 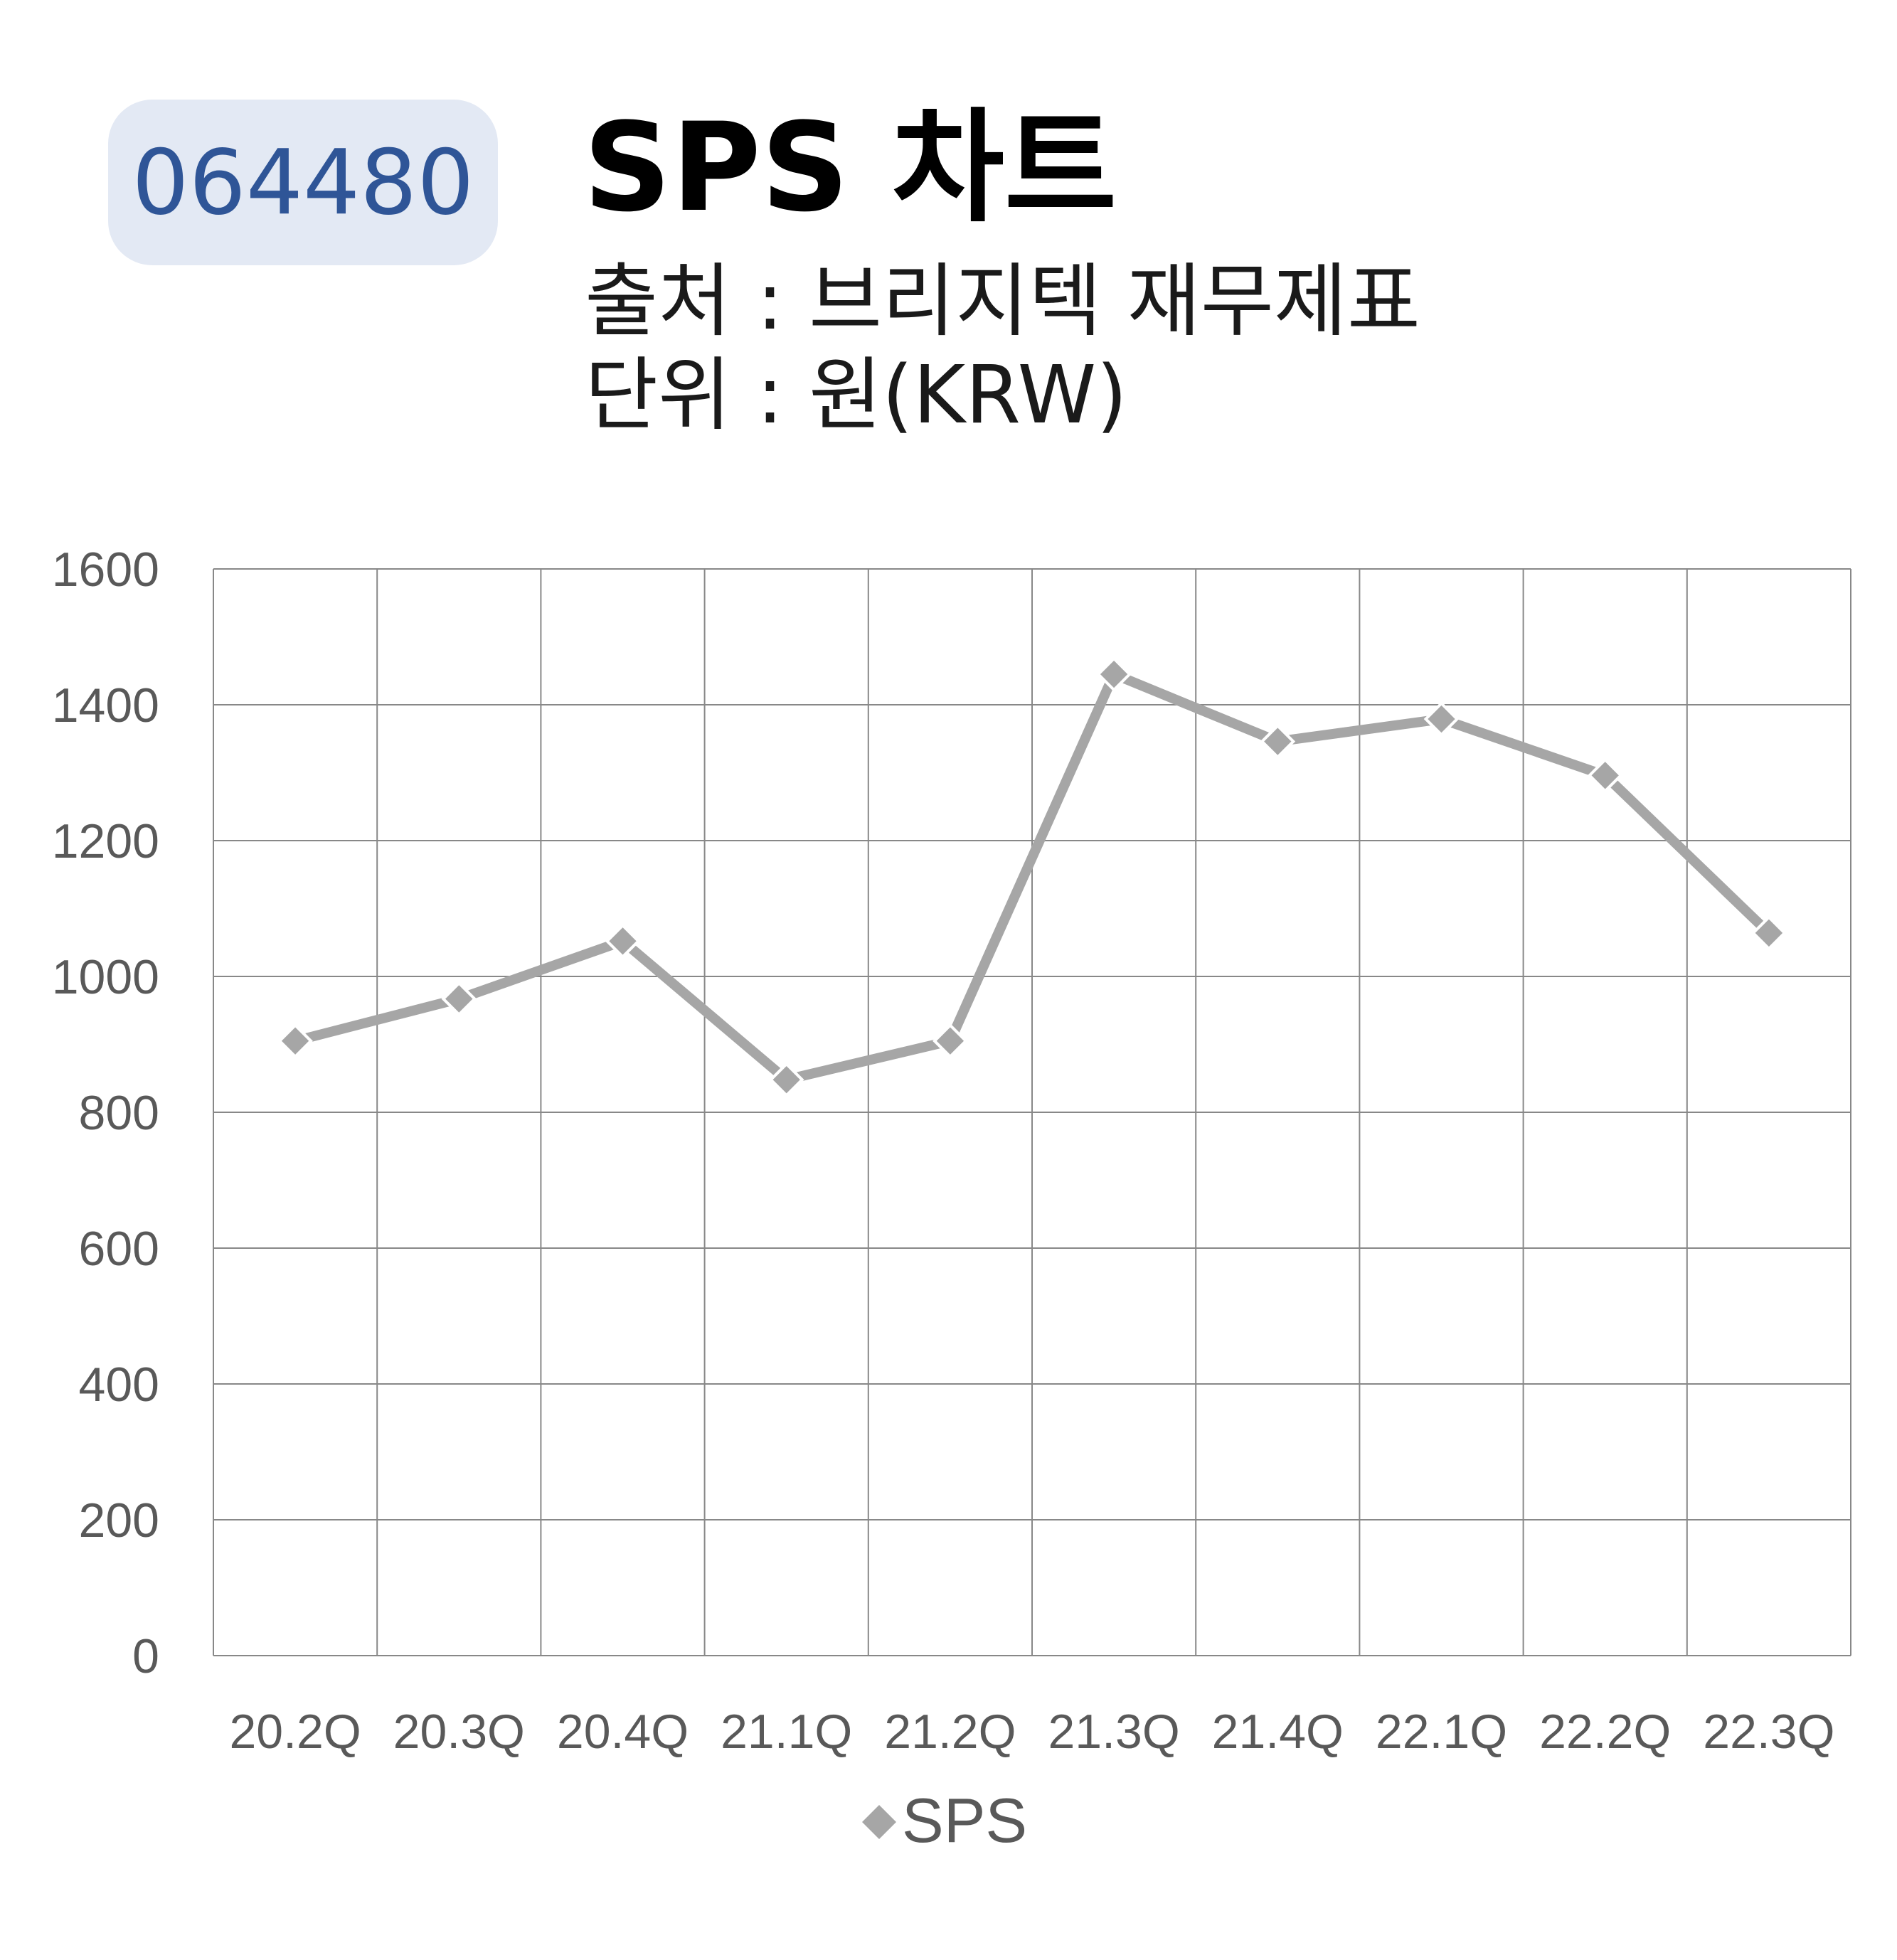 What do you see at coordinates (119, 1113) in the screenshot?
I see `y-tick-label: 800` at bounding box center [119, 1113].